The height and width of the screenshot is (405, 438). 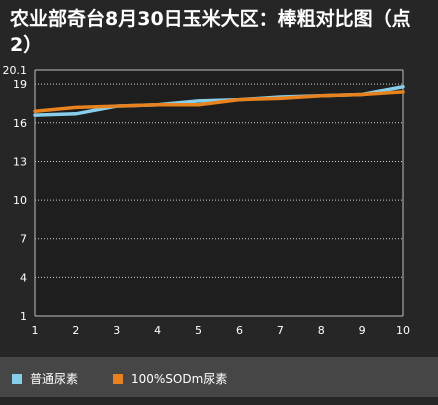 I want to click on series-lines, so click(x=219, y=100).